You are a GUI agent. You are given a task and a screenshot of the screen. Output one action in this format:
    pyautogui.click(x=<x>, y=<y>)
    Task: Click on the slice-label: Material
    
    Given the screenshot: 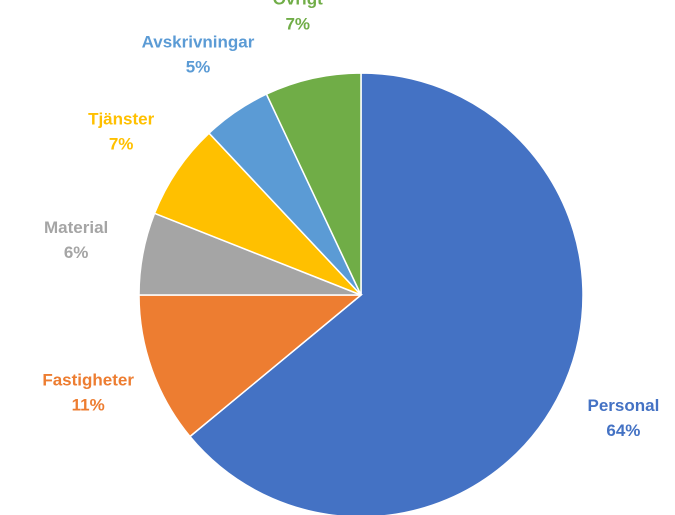 What is the action you would take?
    pyautogui.click(x=76, y=227)
    